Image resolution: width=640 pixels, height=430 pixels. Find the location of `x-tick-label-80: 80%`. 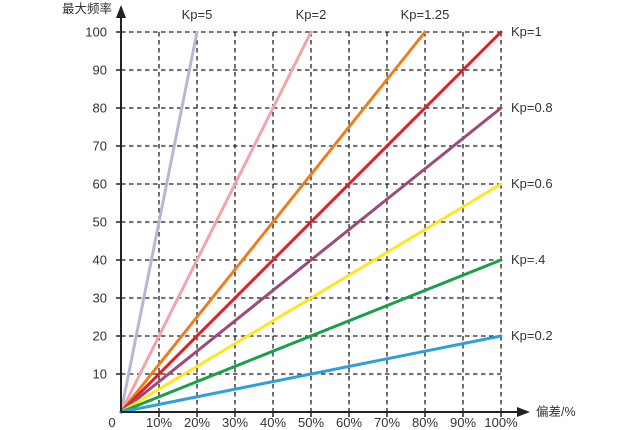

x-tick-label-80: 80% is located at coordinates (425, 422).